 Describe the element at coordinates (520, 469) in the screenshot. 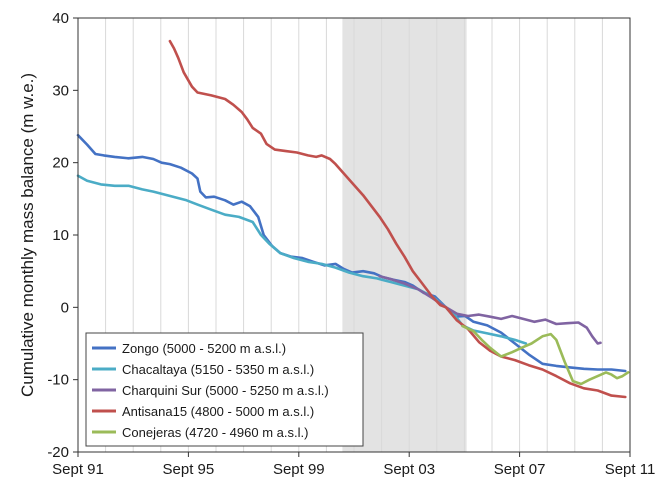

I see `x-tick-label: Sept 07` at that location.